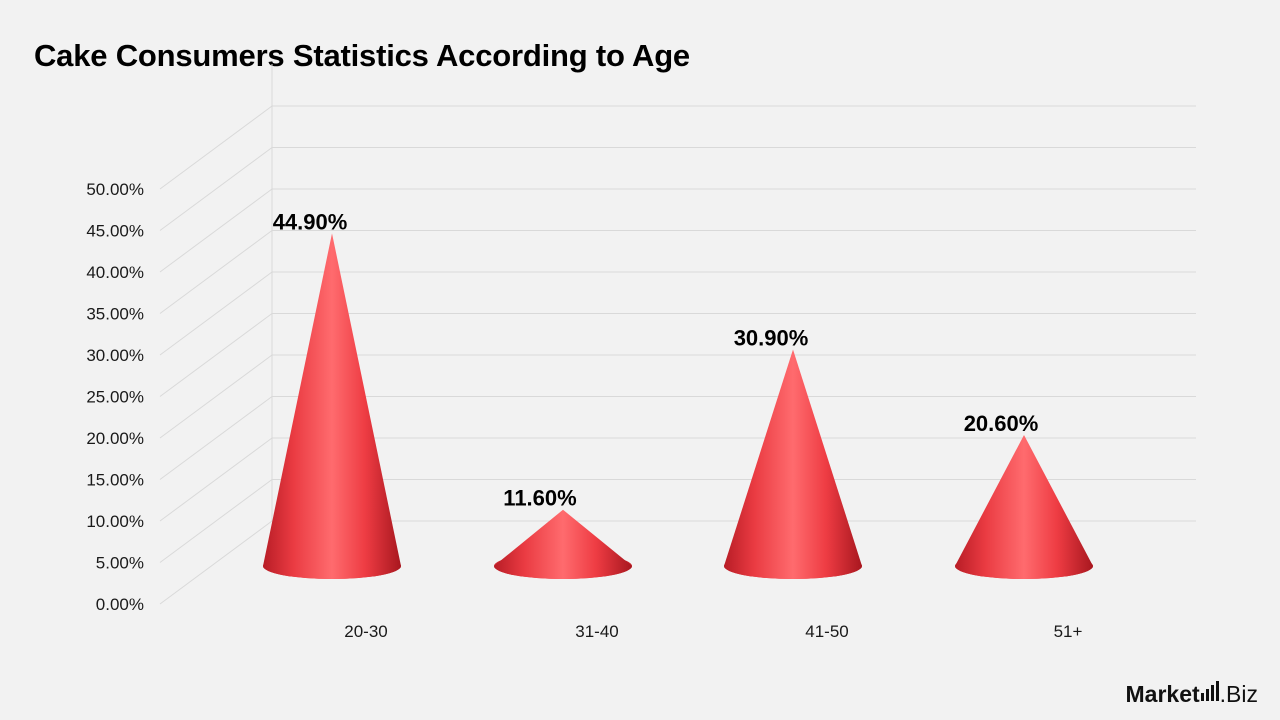 The image size is (1280, 720). Describe the element at coordinates (115, 231) in the screenshot. I see `y-tick-label: 45.00%` at that location.